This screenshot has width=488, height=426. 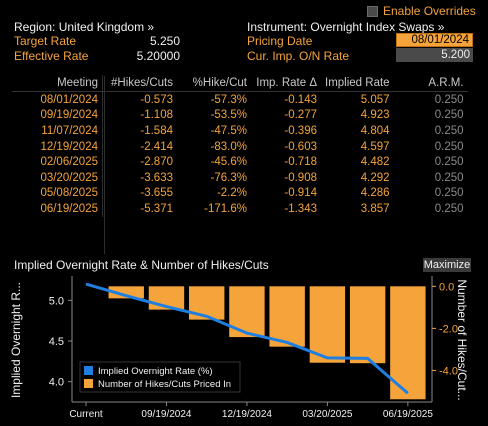 I want to click on cell-meeting: 02/06/2025, so click(x=57, y=162).